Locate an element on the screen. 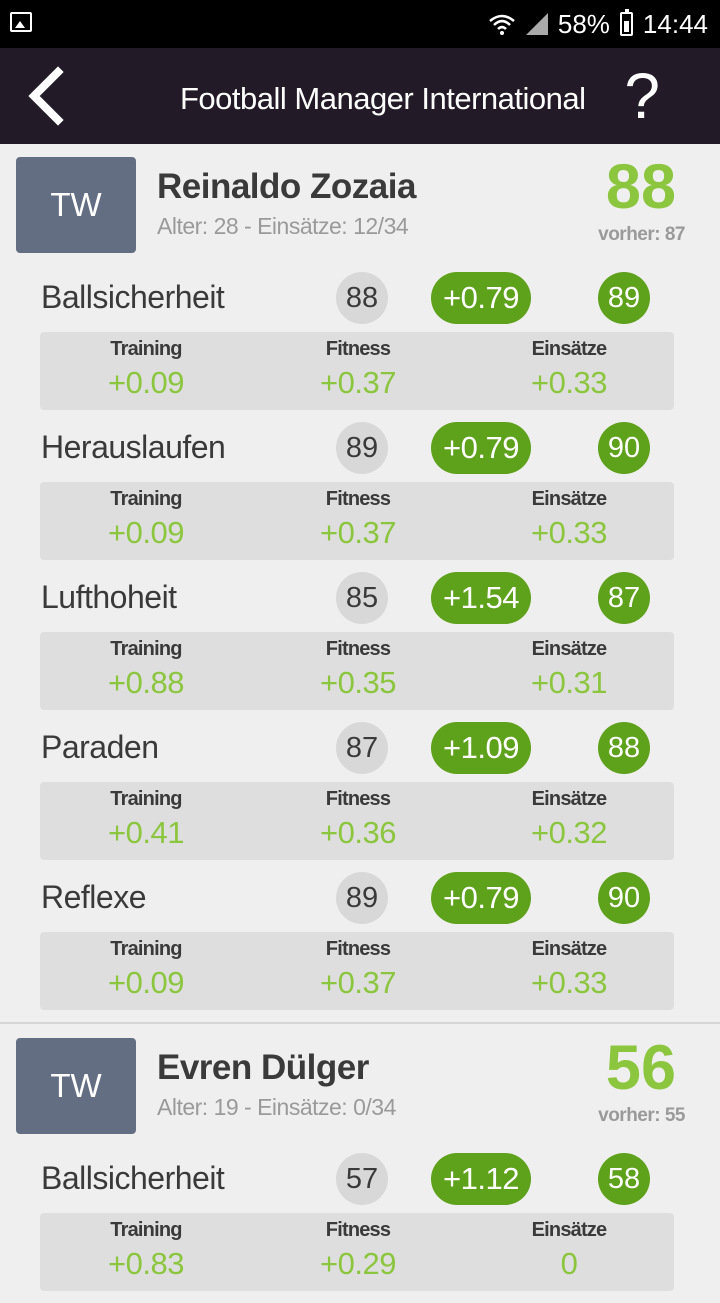  breakdown-einsaetze: Einsätze +0.32 is located at coordinates (569, 816).